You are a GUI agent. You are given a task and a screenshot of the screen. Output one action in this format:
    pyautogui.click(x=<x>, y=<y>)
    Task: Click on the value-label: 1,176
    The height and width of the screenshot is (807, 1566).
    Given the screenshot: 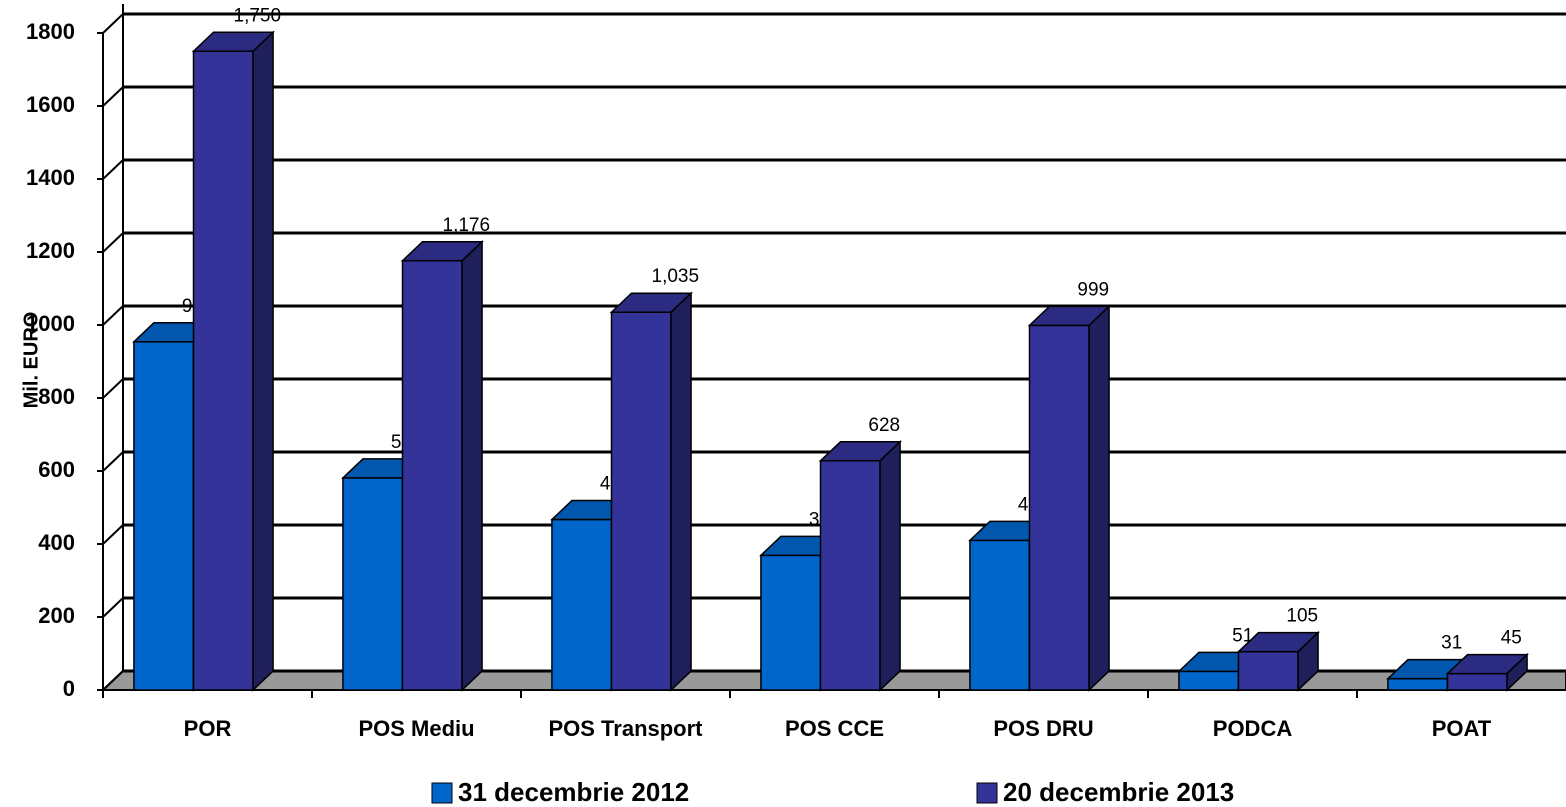 What is the action you would take?
    pyautogui.click(x=467, y=225)
    